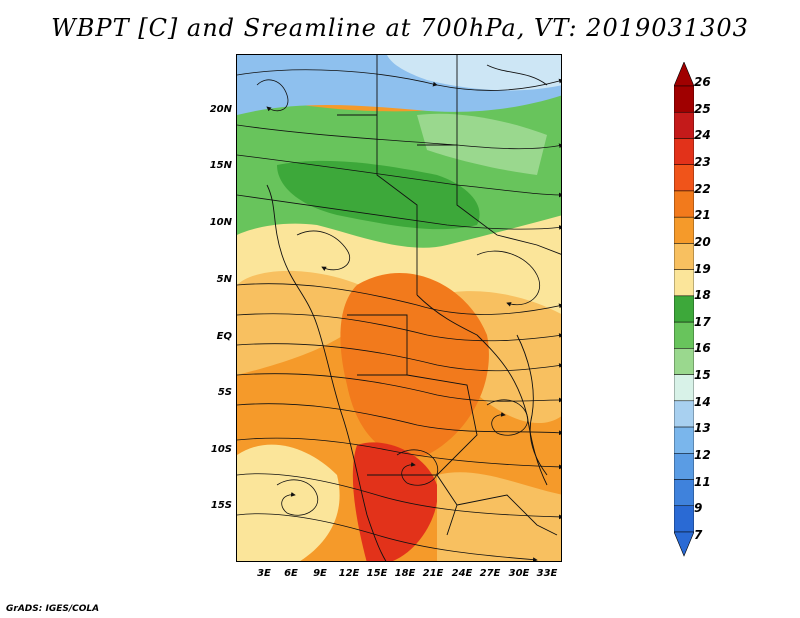 Image resolution: width=800 pixels, height=618 pixels. Describe the element at coordinates (519, 573) in the screenshot. I see `lon-label-30e: 30E` at that location.